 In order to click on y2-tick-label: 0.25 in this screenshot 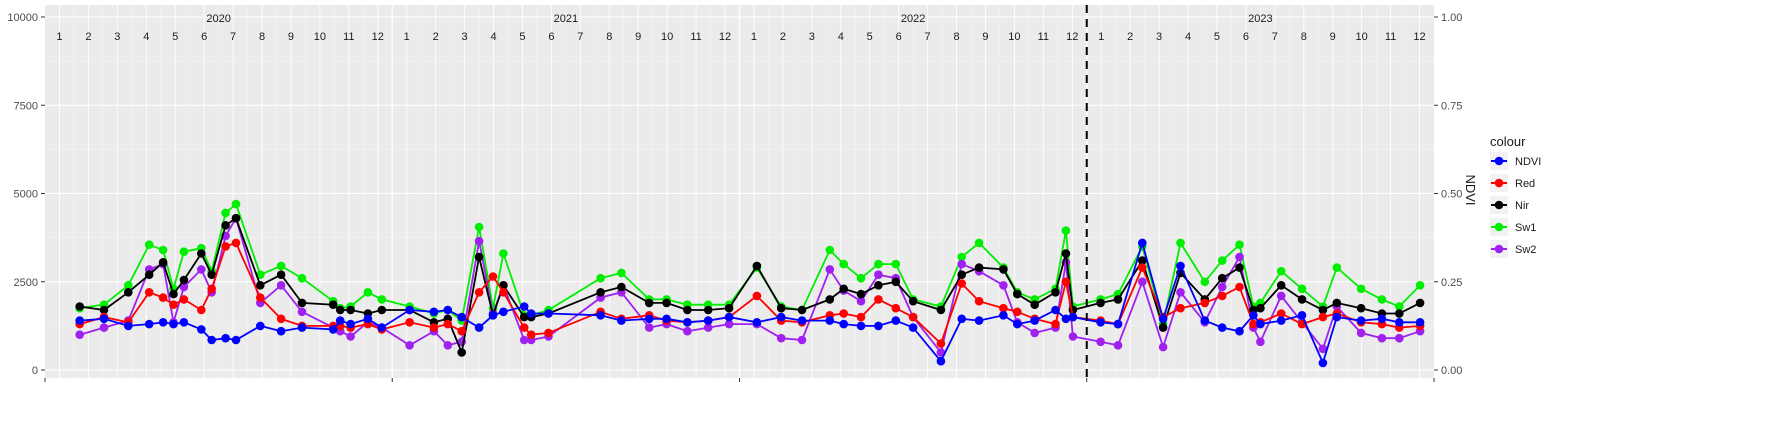, I will do `click(1451, 283)`.